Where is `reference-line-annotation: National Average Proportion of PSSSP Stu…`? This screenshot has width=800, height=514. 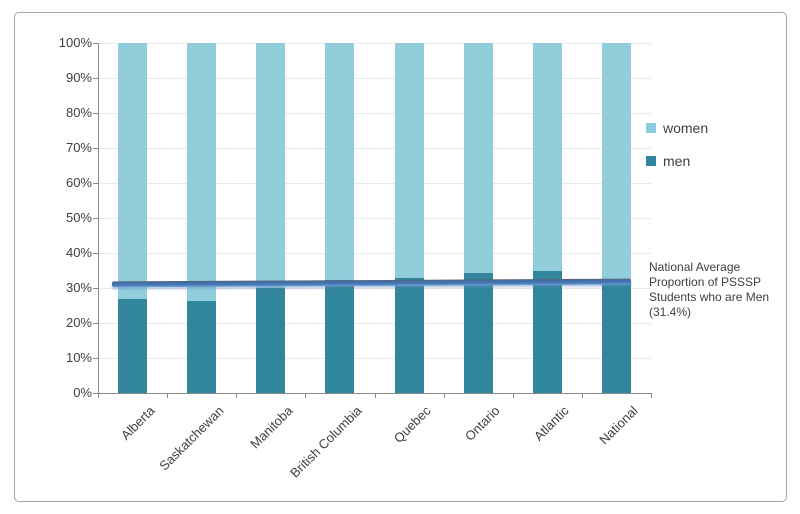 reference-line-annotation: National Average Proportion of PSSSP Stu… is located at coordinates (709, 289).